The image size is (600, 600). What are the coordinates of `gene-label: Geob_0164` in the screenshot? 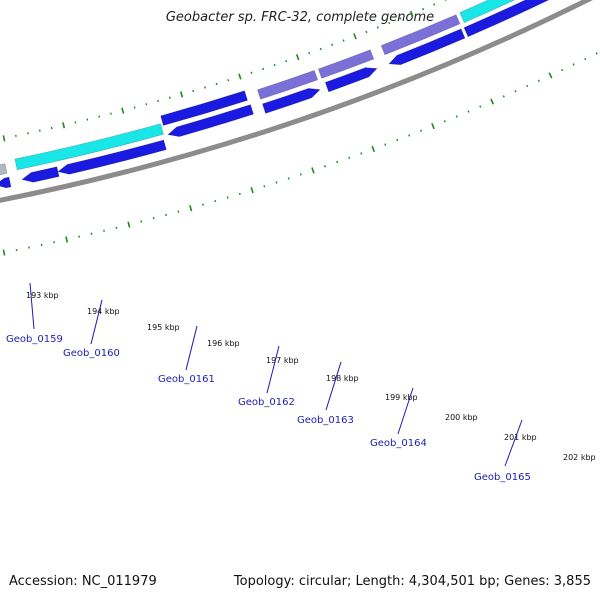 It's located at (398, 443).